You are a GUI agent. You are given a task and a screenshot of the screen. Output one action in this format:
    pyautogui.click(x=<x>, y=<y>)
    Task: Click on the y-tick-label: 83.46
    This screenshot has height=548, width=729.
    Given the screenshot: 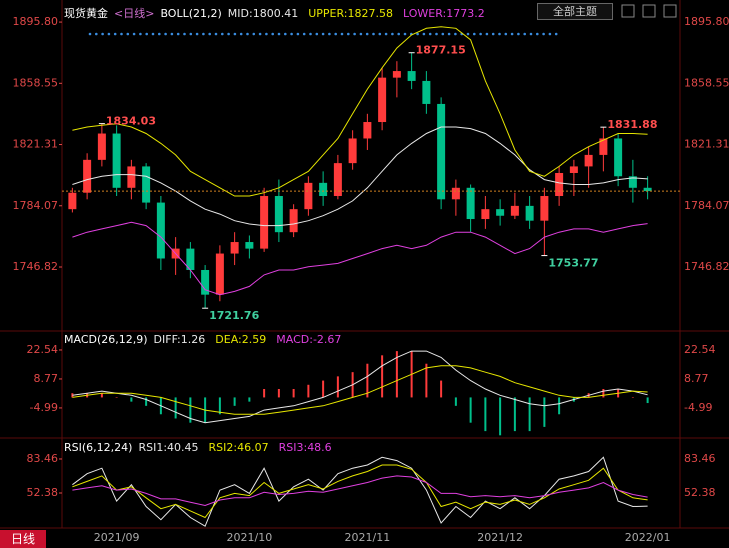 What is the action you would take?
    pyautogui.click(x=700, y=458)
    